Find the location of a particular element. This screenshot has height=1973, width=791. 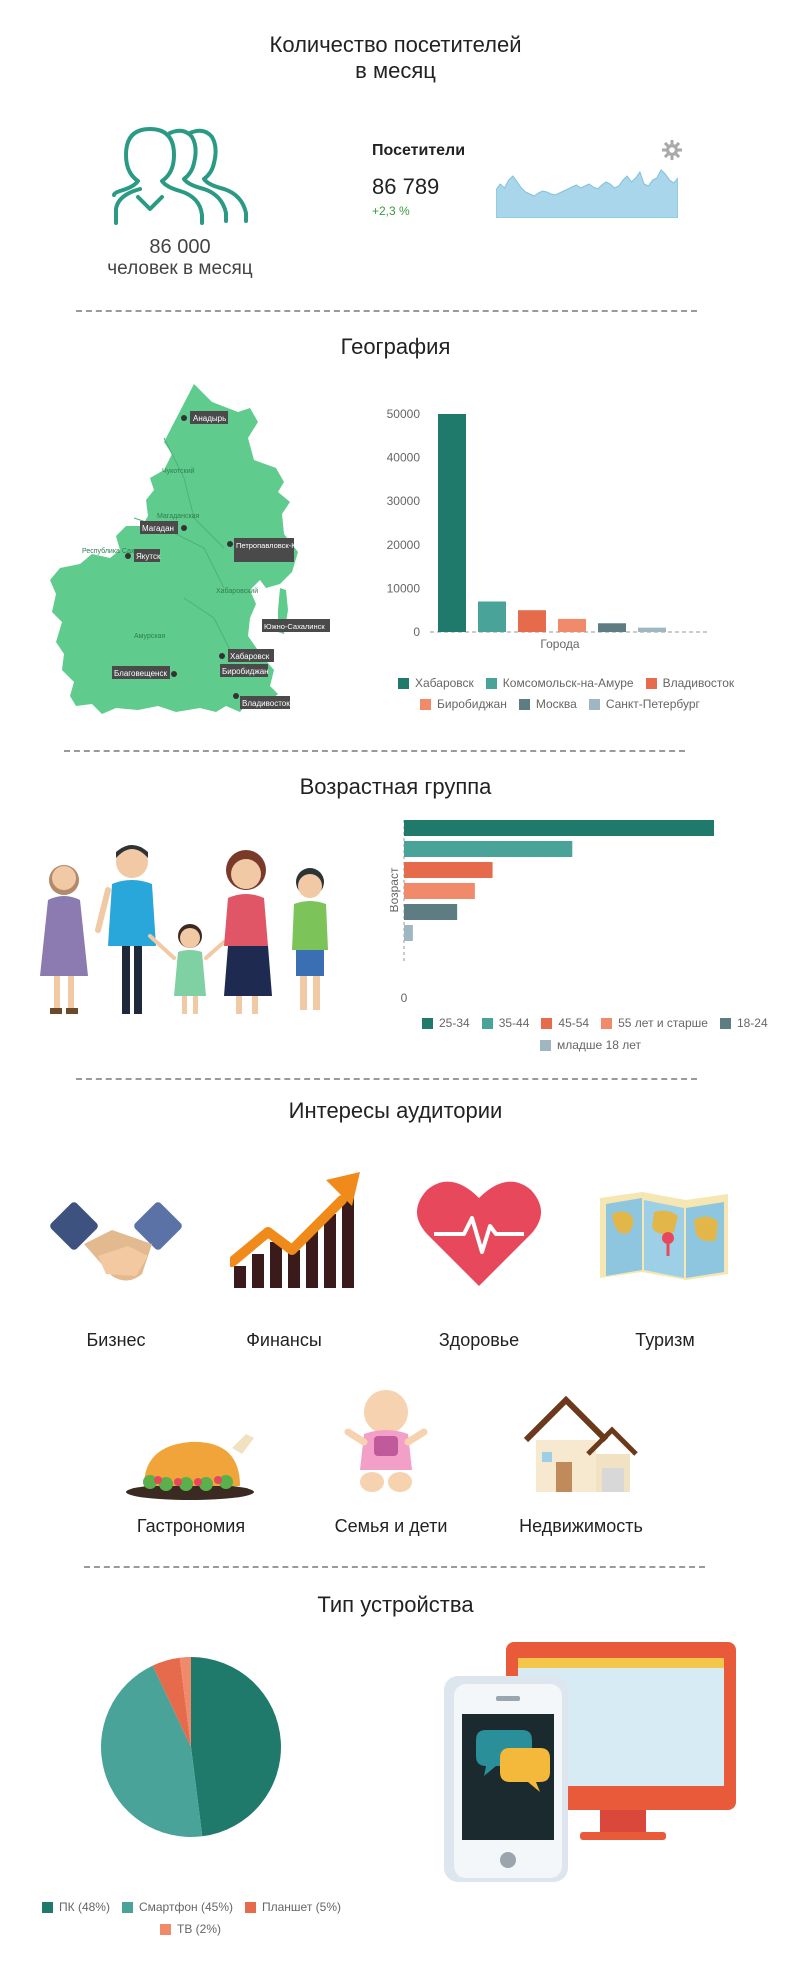

geo-y-tick-label: 50000 is located at coordinates (404, 414).